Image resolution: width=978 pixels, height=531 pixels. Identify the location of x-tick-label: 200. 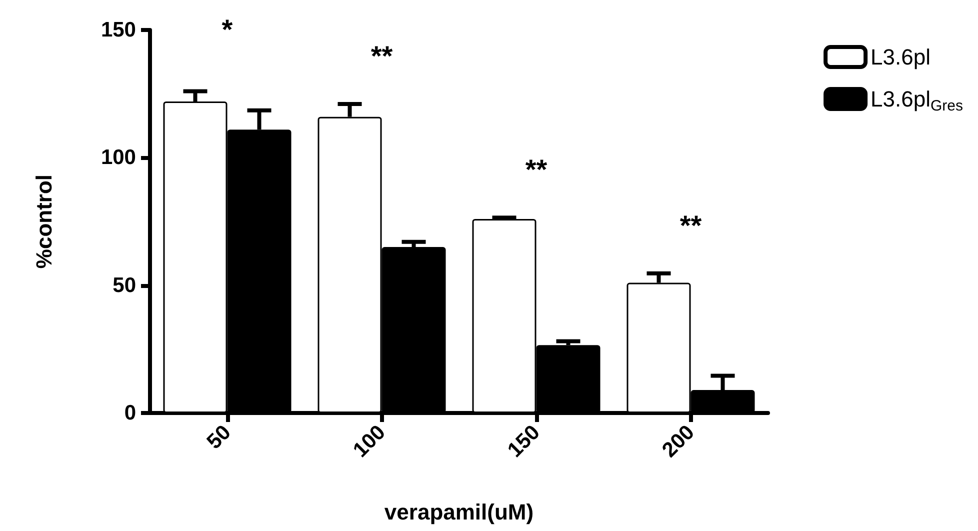
(678, 441).